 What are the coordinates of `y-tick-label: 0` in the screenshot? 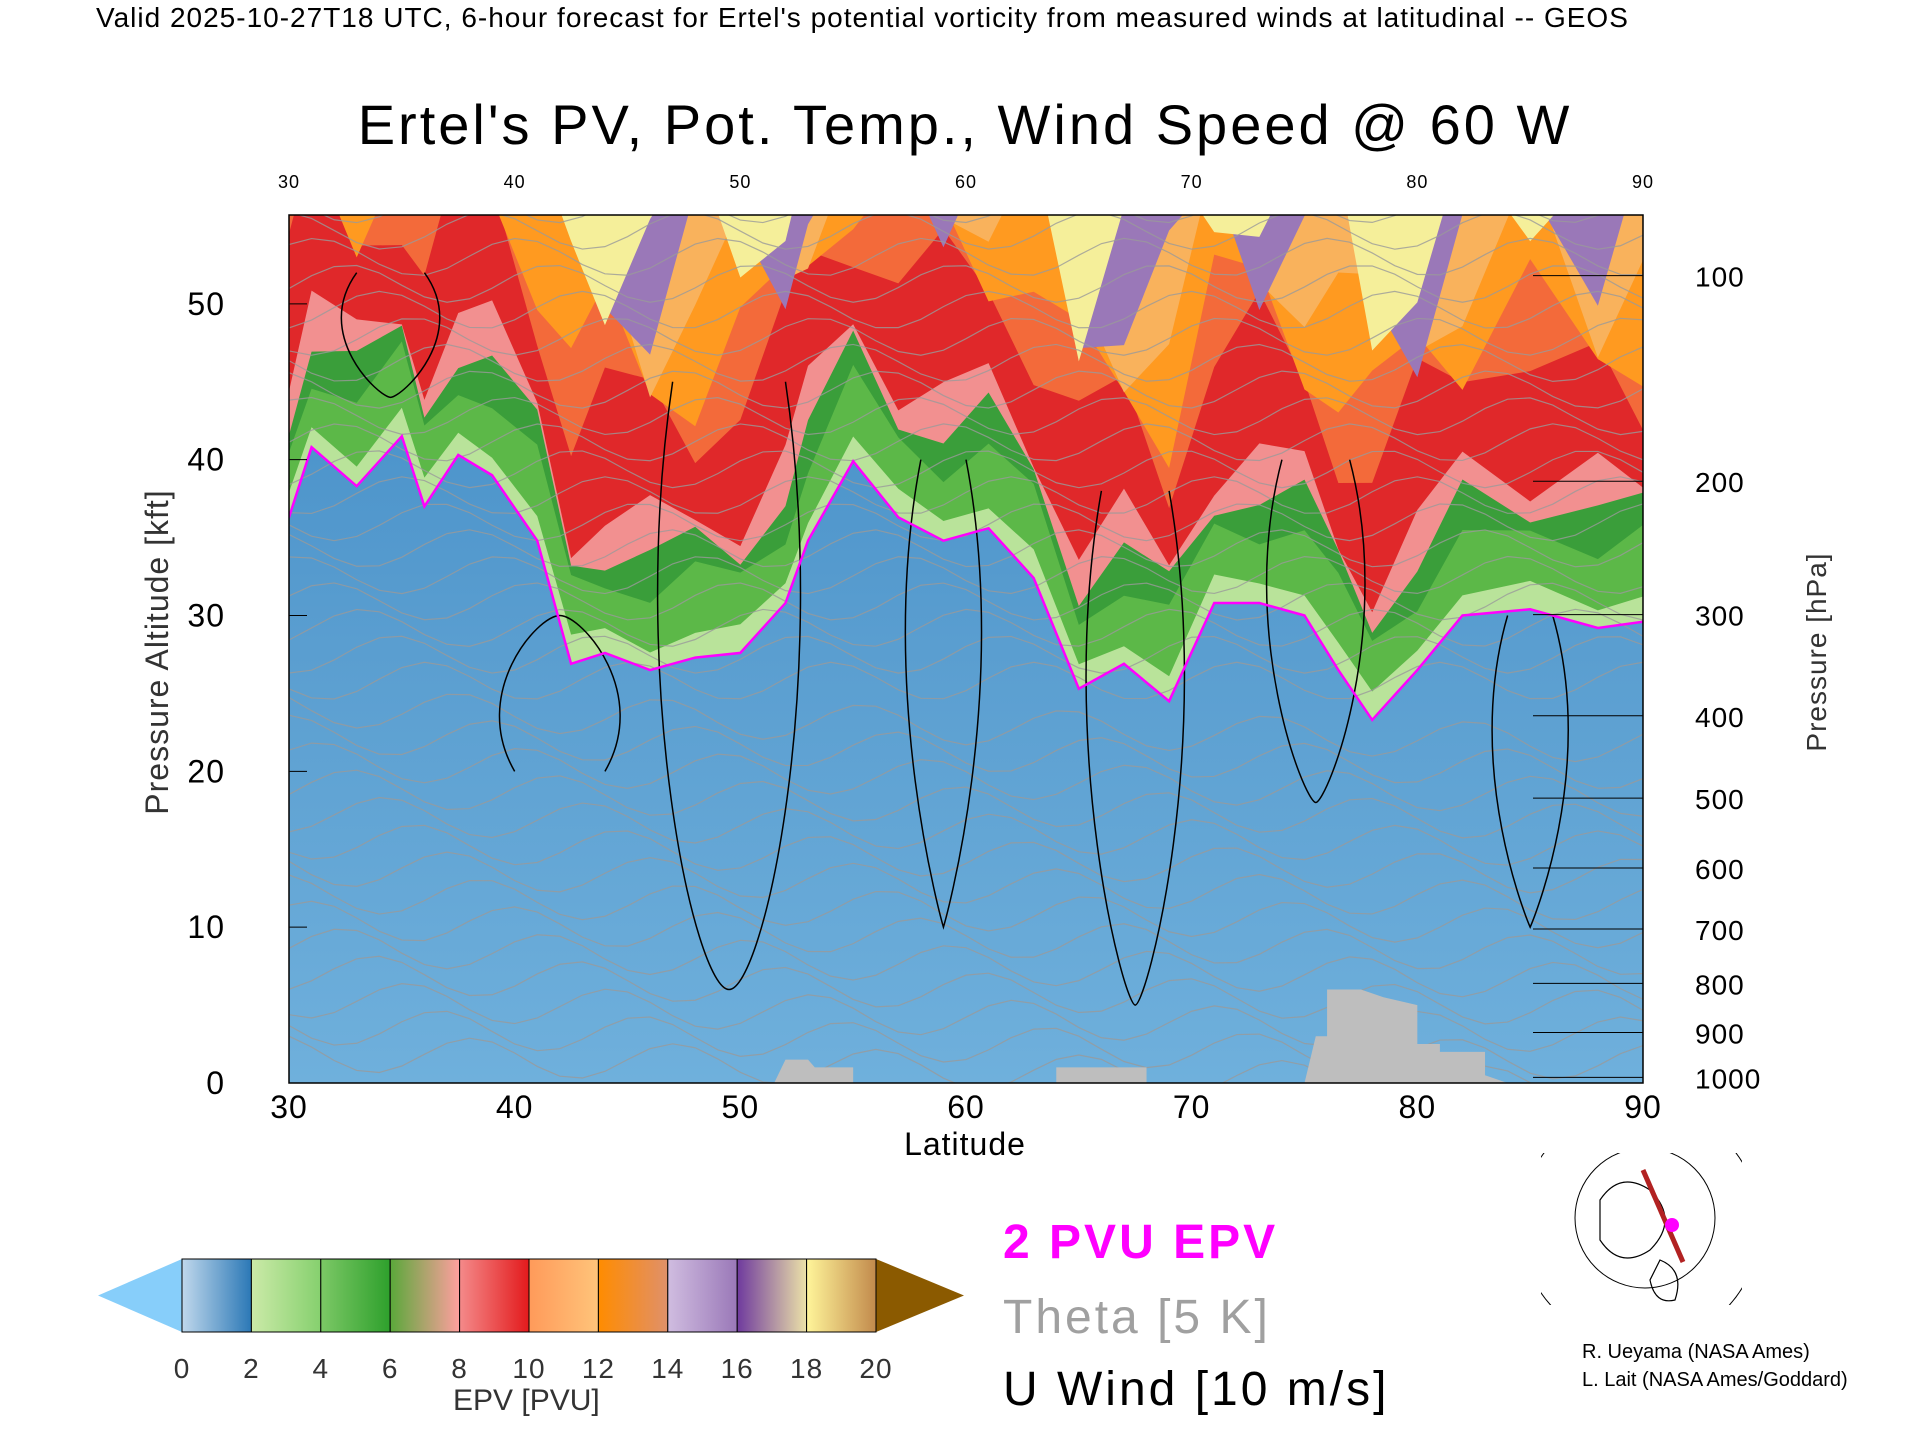 It's located at (215, 1083).